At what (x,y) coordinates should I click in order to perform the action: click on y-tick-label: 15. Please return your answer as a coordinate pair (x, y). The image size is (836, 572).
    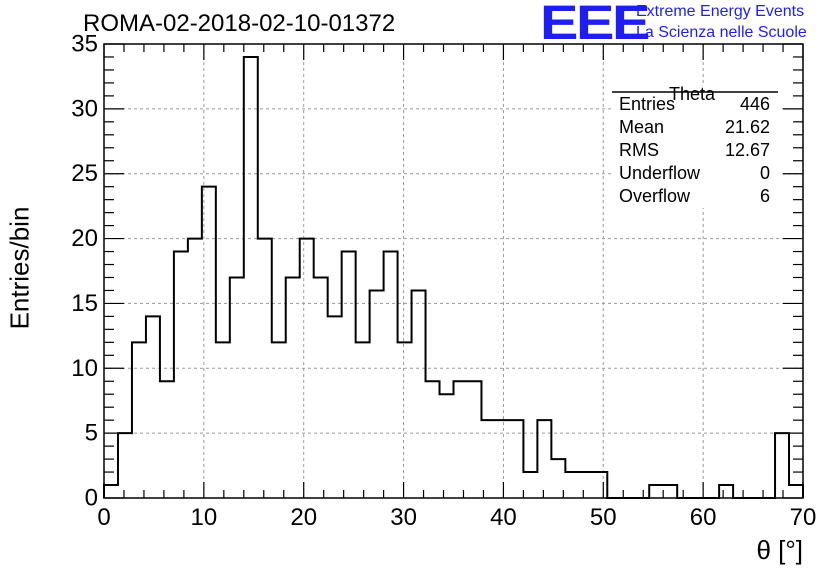
    Looking at the image, I should click on (84, 303).